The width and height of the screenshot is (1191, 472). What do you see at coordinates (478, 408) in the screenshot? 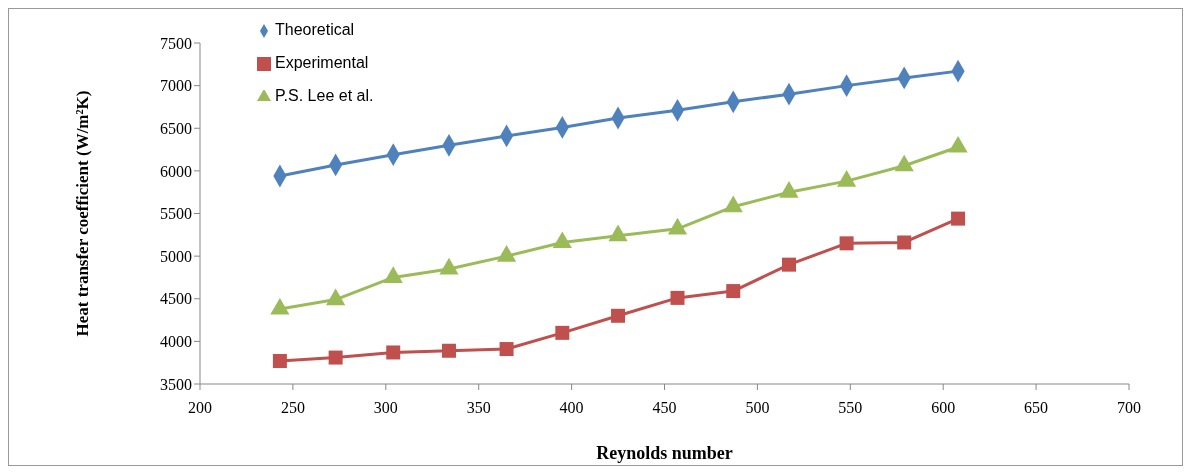
I see `x-tick-label: 350` at bounding box center [478, 408].